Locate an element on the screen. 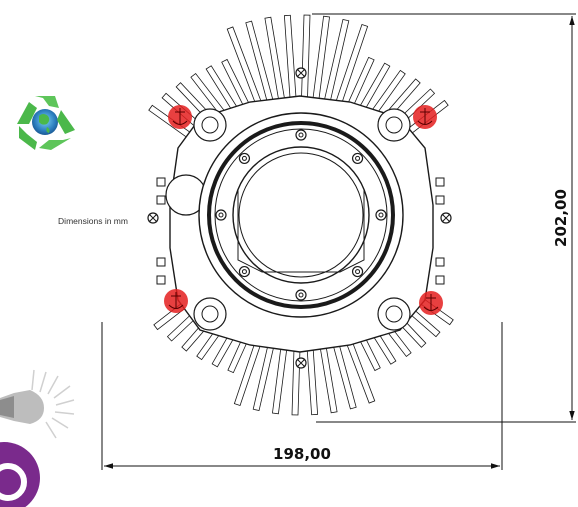 Image resolution: width=578 pixels, height=507 pixels. front-bezel is located at coordinates (301, 215).